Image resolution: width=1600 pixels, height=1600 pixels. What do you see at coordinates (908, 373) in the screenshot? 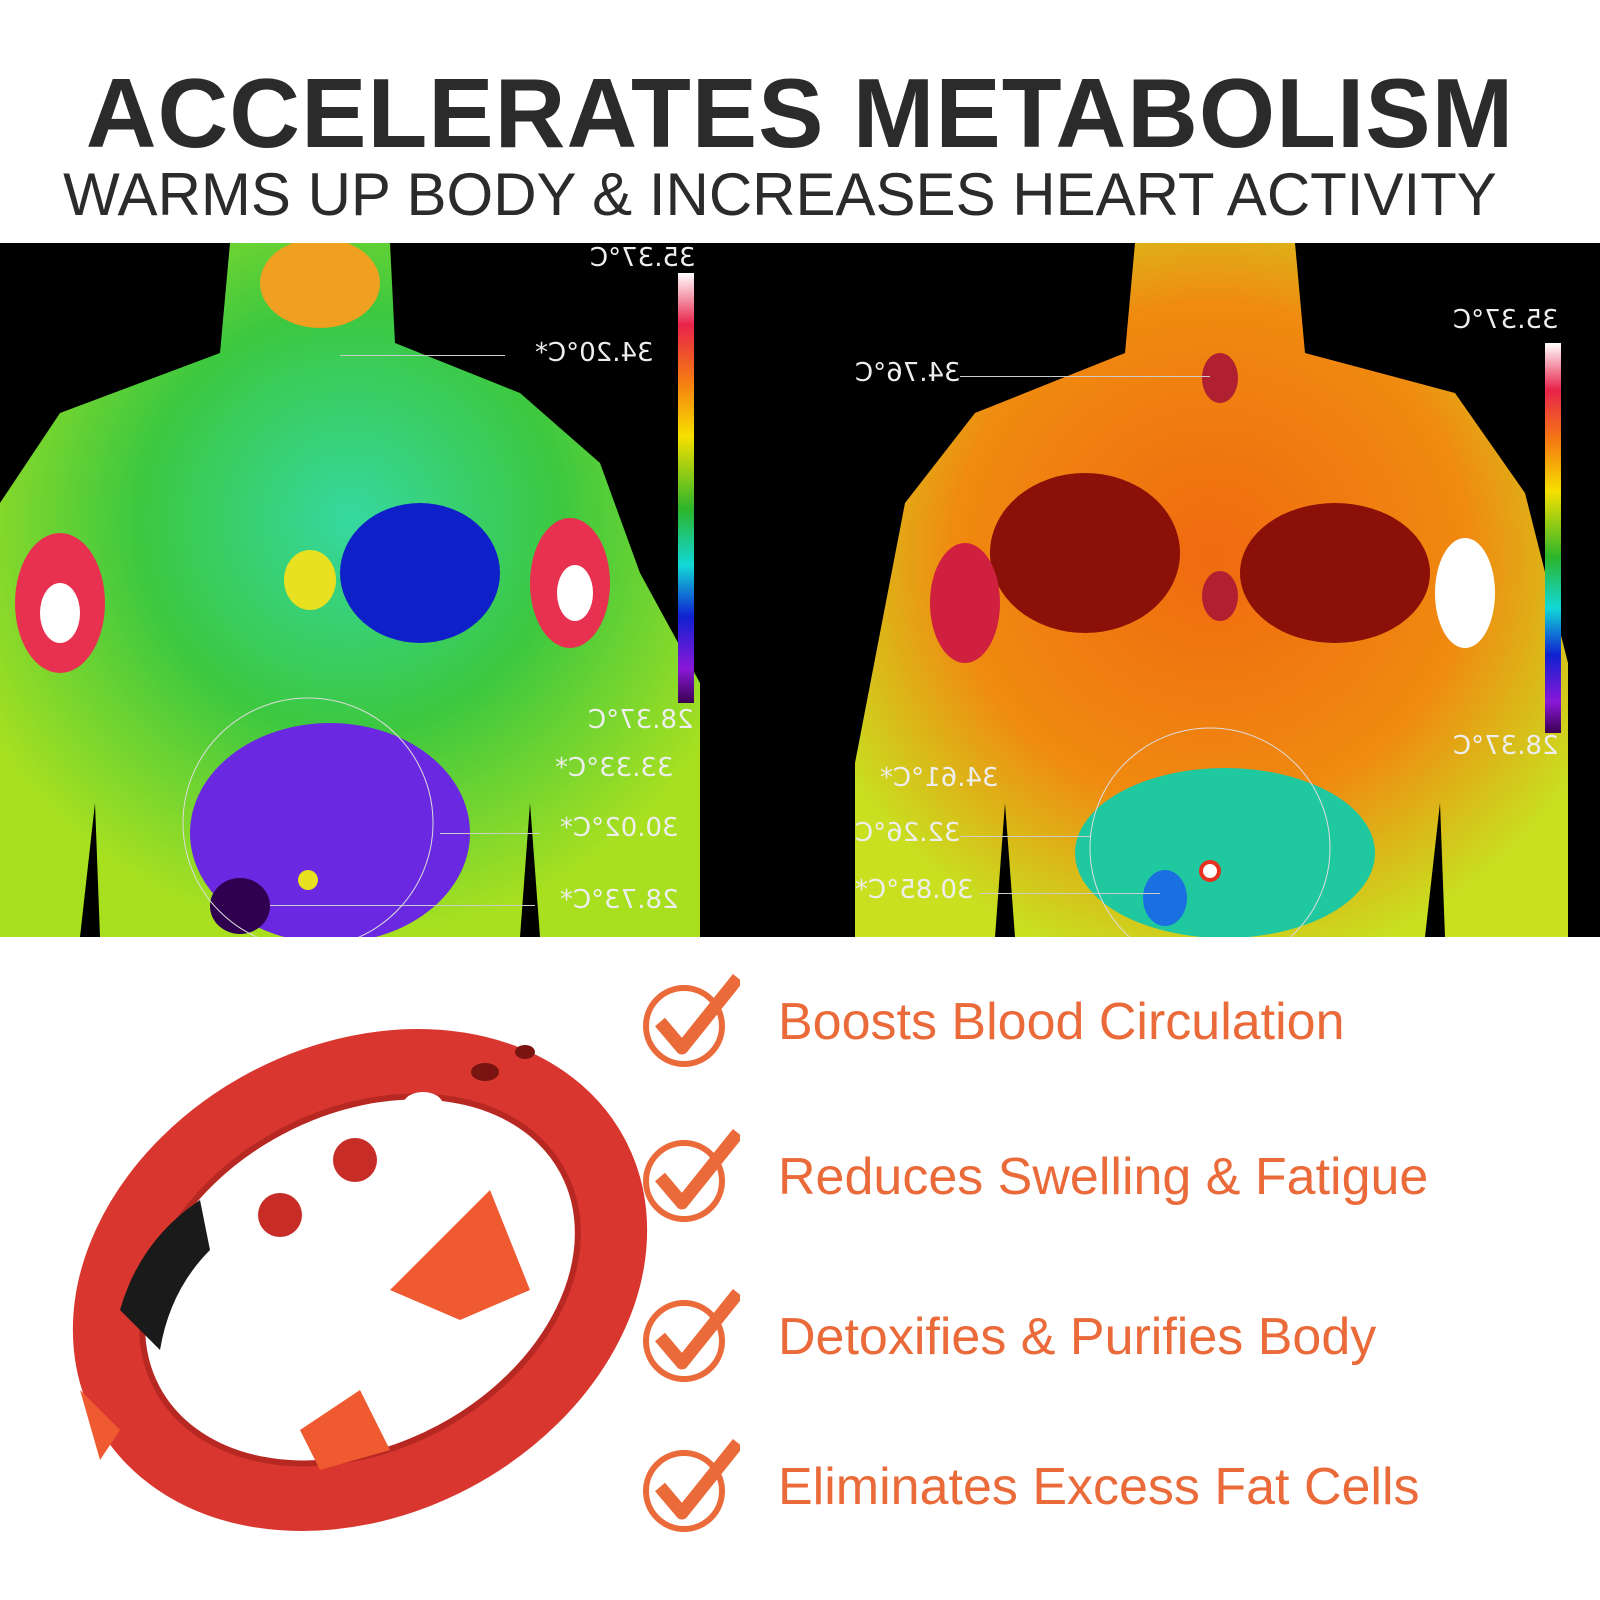
I see `reading-label: 34.76°C` at bounding box center [908, 373].